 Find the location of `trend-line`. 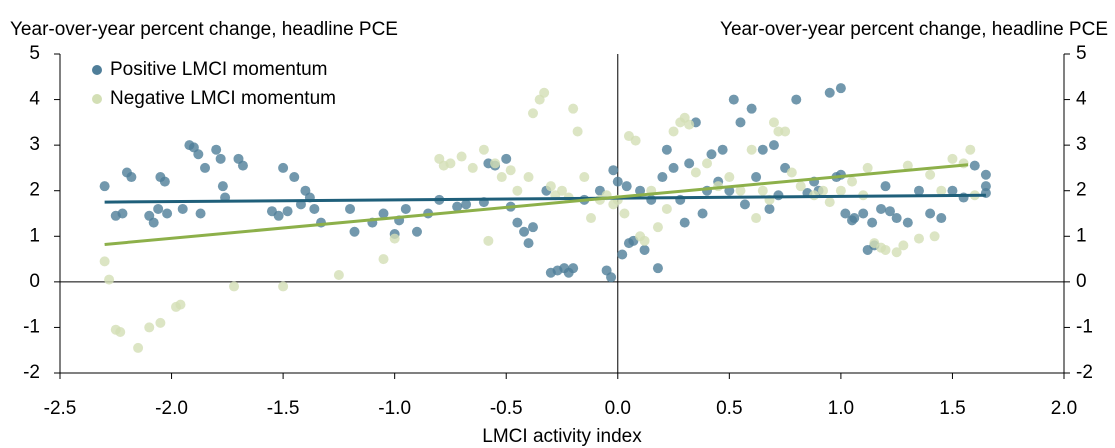

trend-line is located at coordinates (536, 204).